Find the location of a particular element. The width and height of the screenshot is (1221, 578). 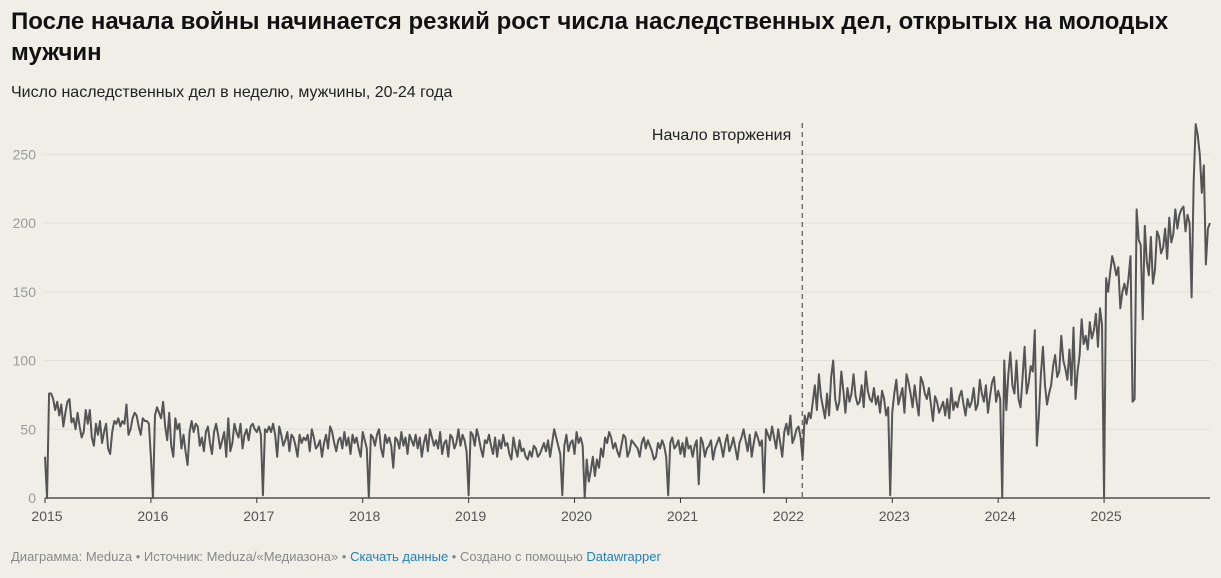

x-tick-label: 2023 is located at coordinates (894, 516).